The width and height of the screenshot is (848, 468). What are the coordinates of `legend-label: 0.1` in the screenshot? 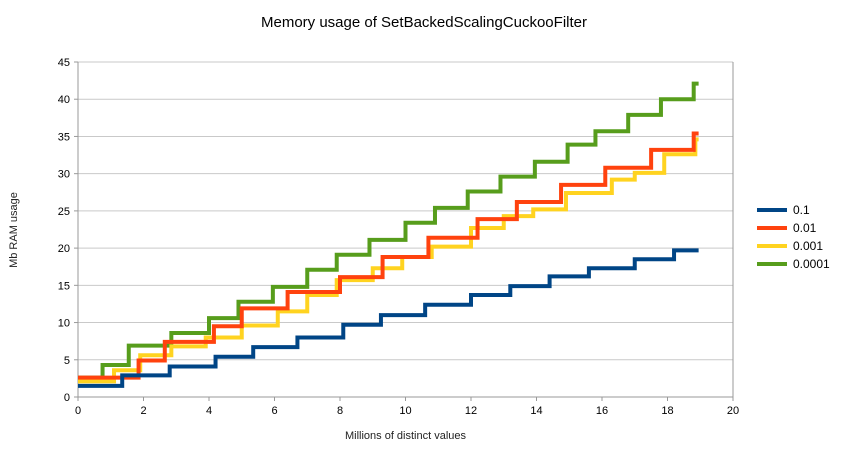 It's located at (801, 210).